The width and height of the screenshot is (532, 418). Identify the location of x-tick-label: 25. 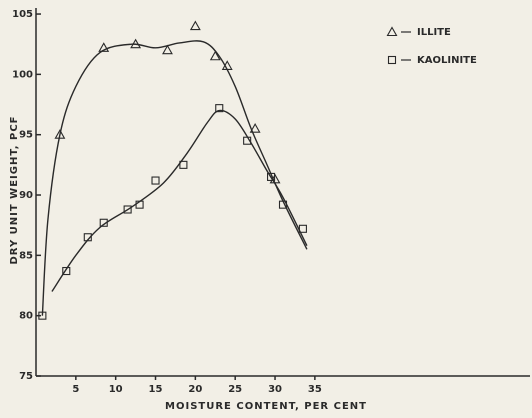
(235, 389).